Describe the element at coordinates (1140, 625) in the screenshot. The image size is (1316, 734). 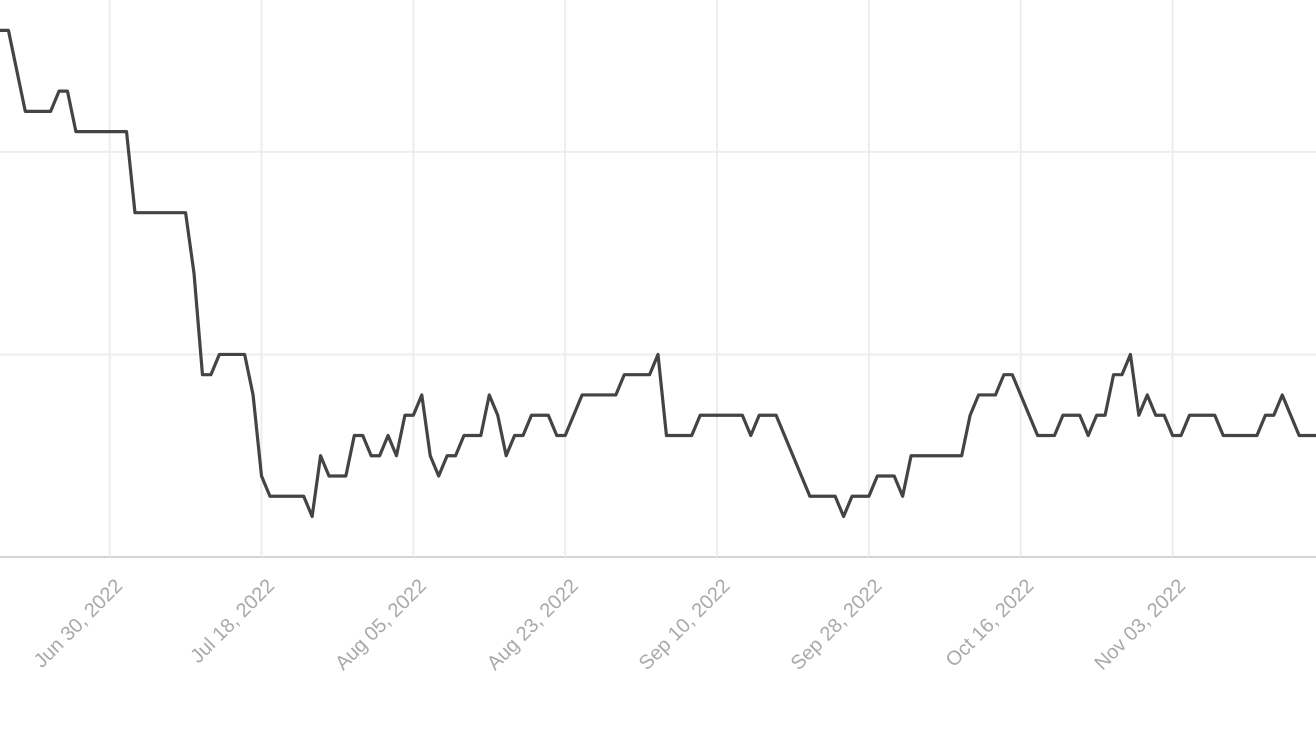
I see `x-tick-label: Nov 03, 2022` at that location.